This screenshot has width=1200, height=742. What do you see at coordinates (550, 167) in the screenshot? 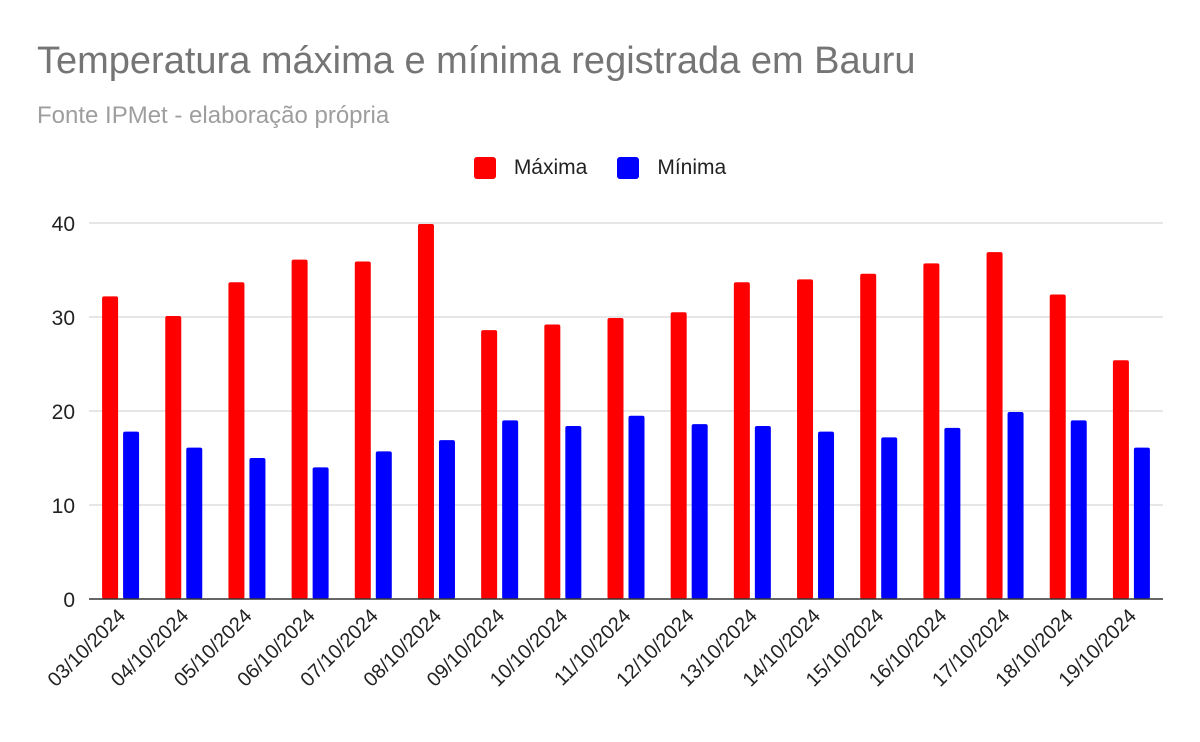
I see `legend-label-maxima: Máxima` at bounding box center [550, 167].